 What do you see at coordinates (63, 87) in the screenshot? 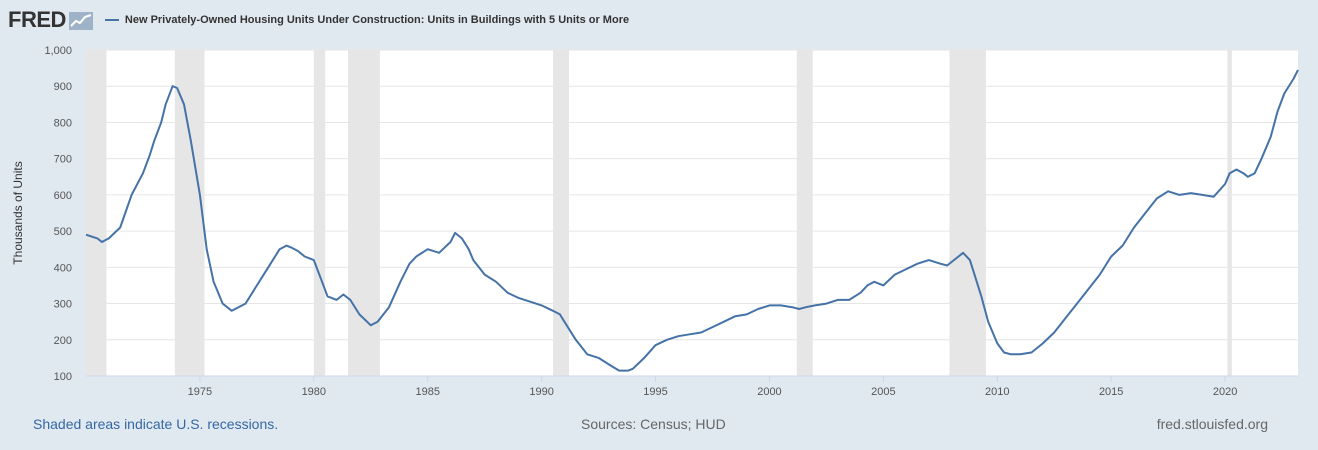
I see `y-tick-label: 900` at bounding box center [63, 87].